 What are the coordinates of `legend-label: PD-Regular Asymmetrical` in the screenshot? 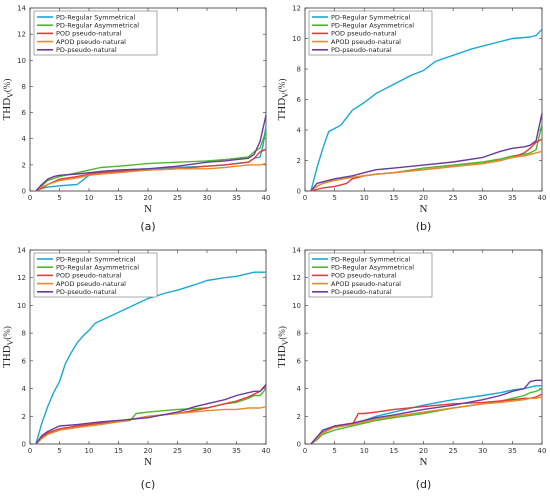 It's located at (97, 268).